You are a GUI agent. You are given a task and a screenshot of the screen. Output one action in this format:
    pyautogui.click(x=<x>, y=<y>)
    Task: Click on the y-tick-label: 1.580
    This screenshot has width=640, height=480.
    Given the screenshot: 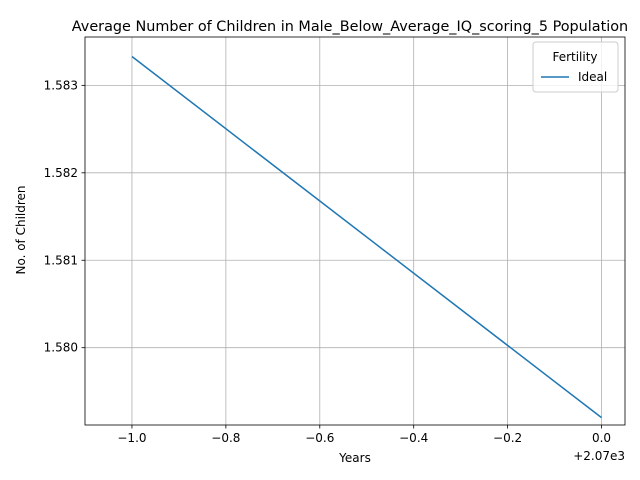 What is the action you would take?
    pyautogui.click(x=61, y=348)
    